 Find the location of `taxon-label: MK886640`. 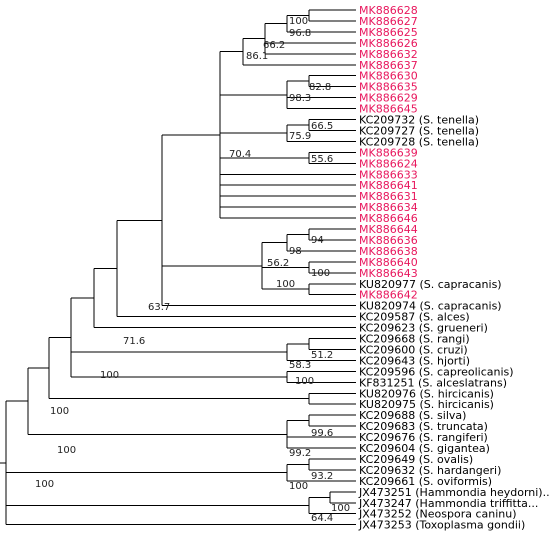

taxon-label: MK886640 is located at coordinates (388, 262).